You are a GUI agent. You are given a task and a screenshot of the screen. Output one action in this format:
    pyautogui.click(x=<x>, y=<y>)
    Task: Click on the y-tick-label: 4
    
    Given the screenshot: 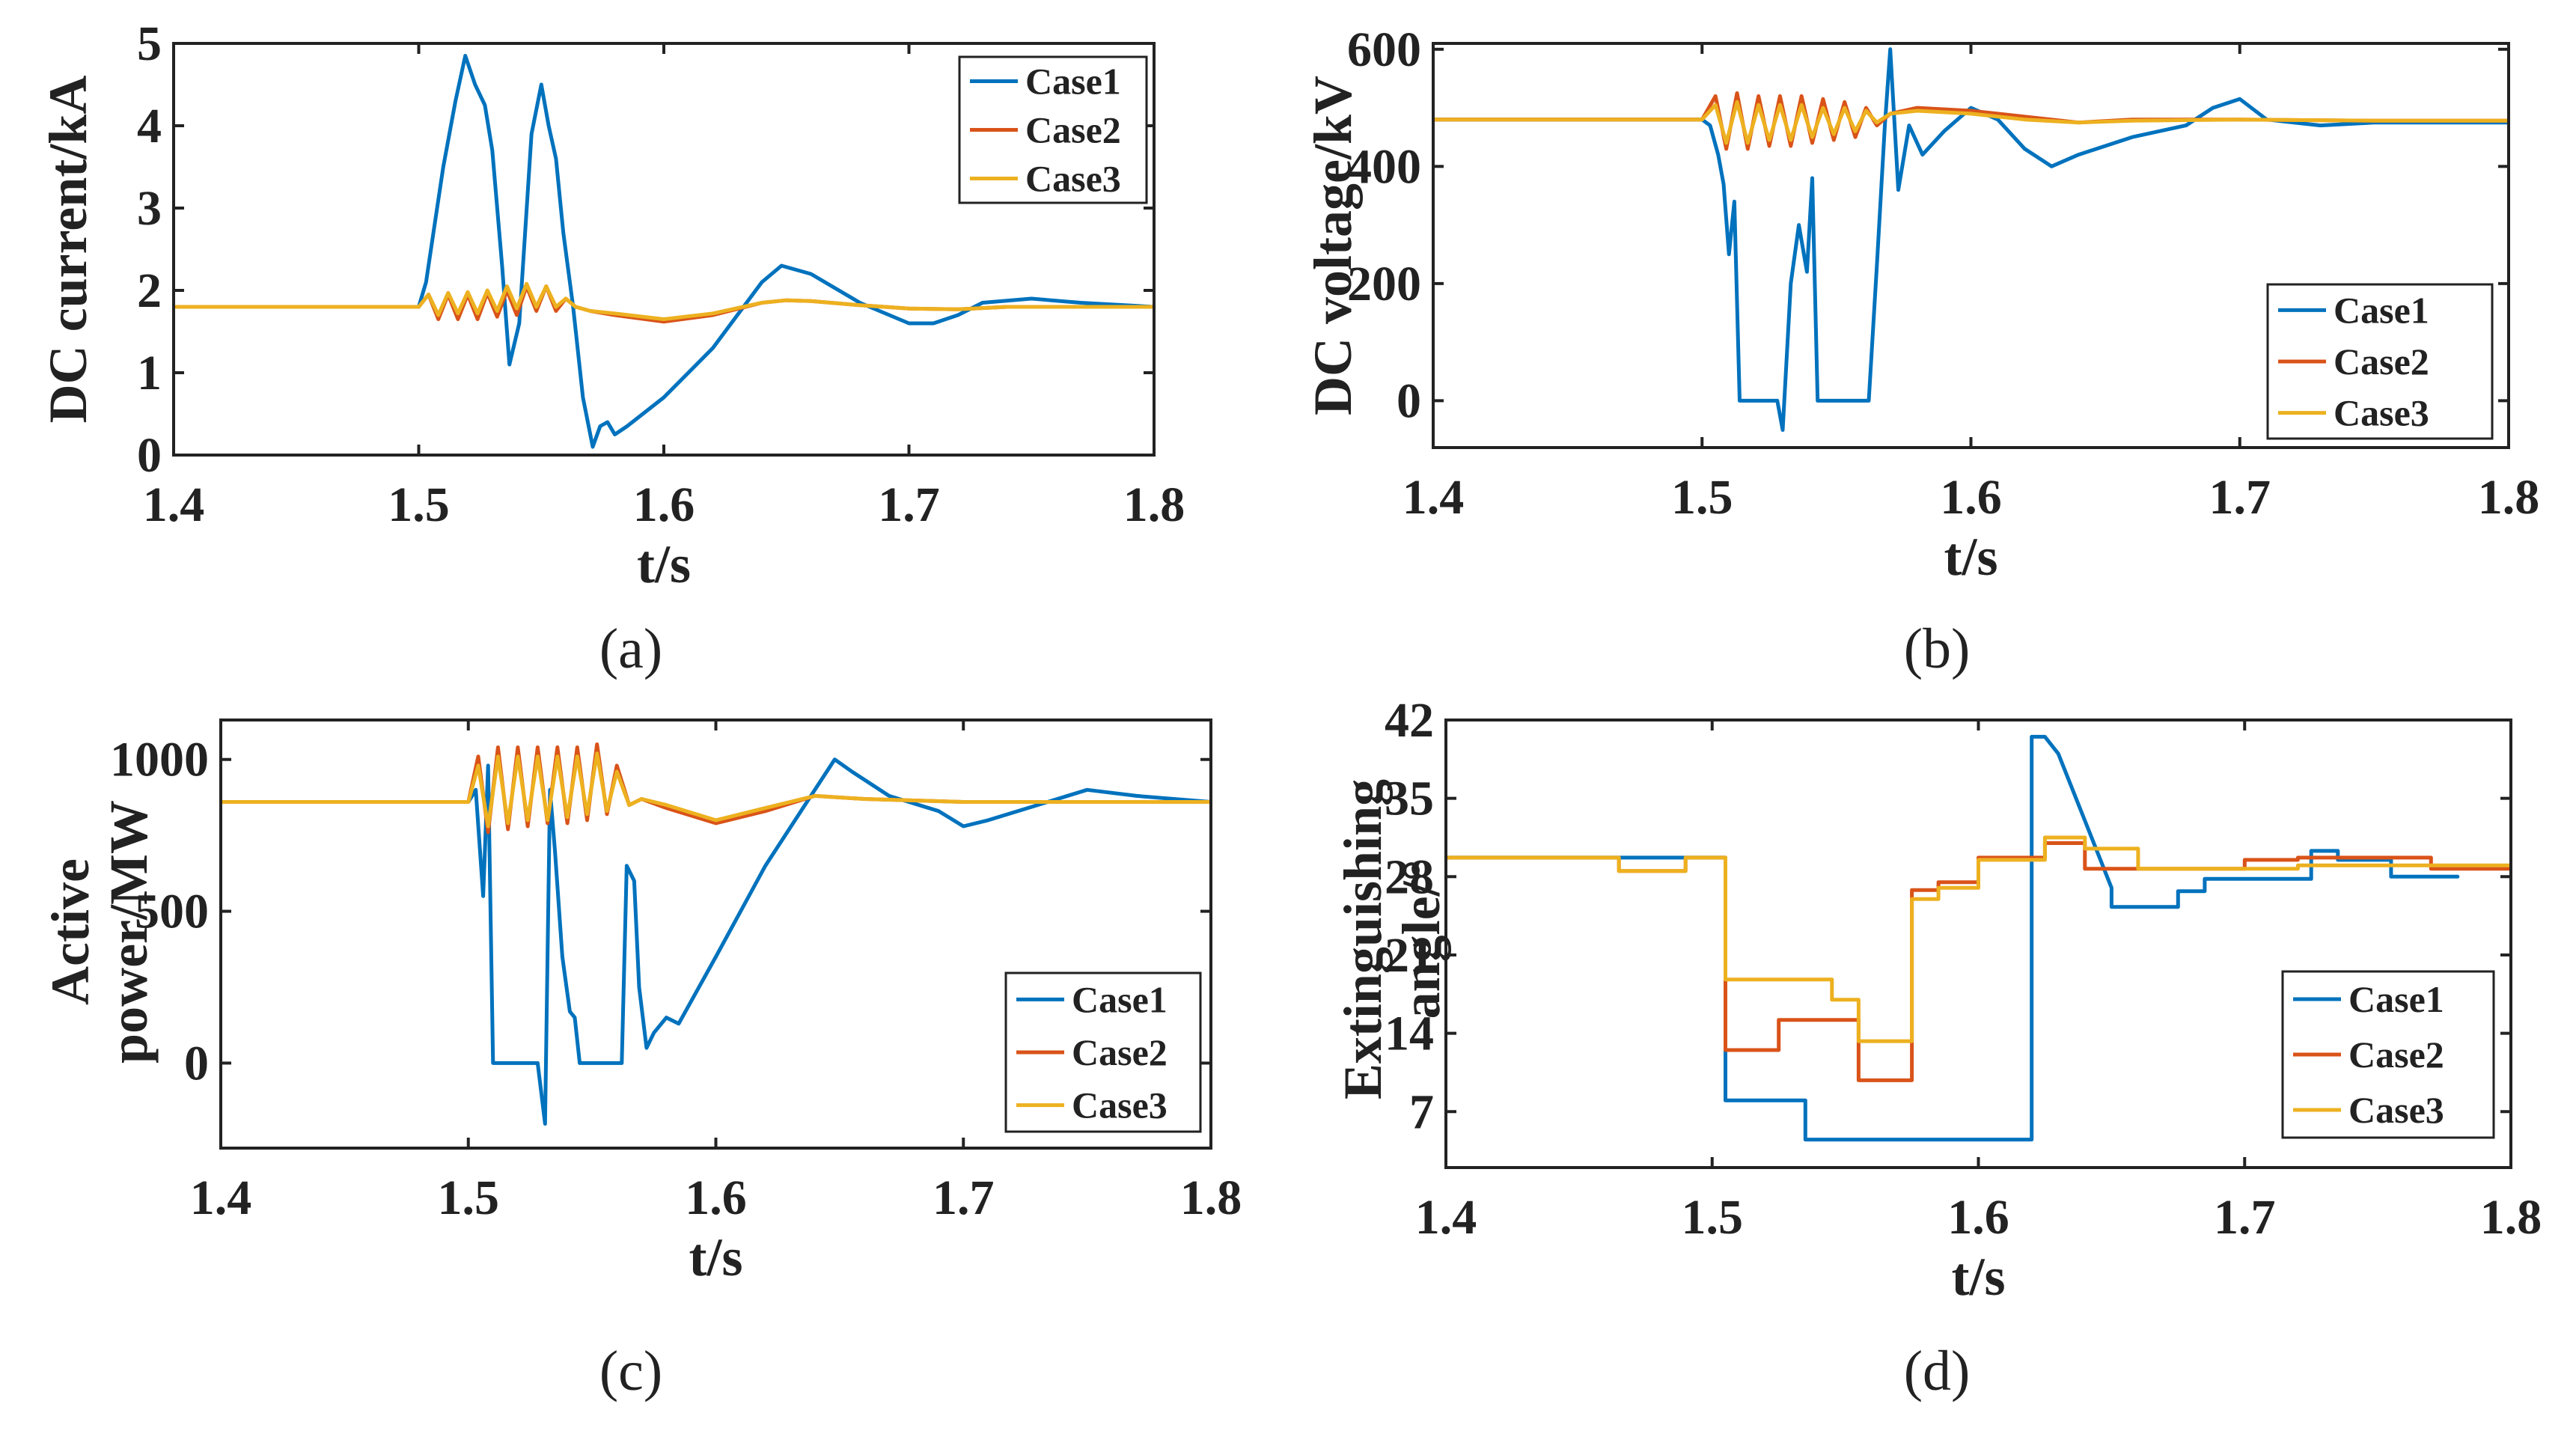 What is the action you would take?
    pyautogui.click(x=149, y=126)
    